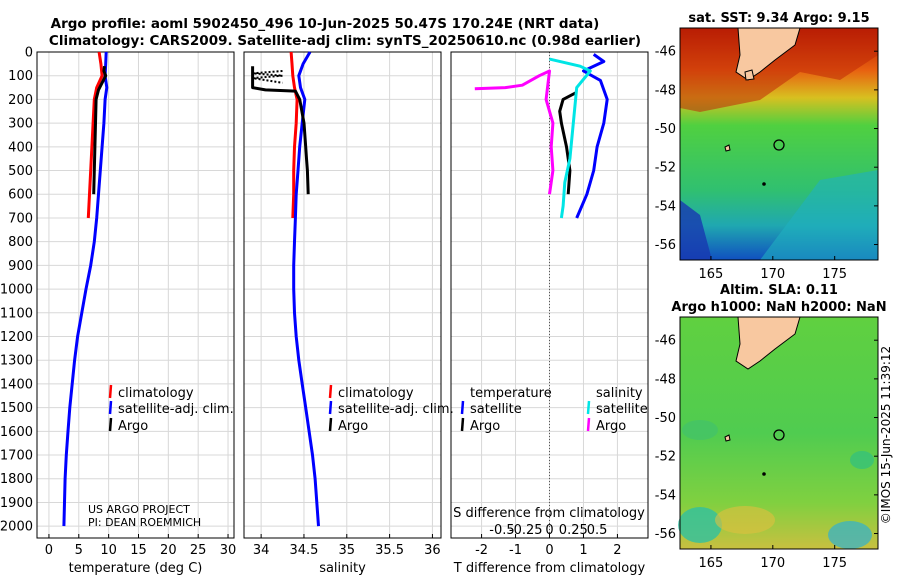  I want to click on legend-swatch-climatology, so click(110, 391).